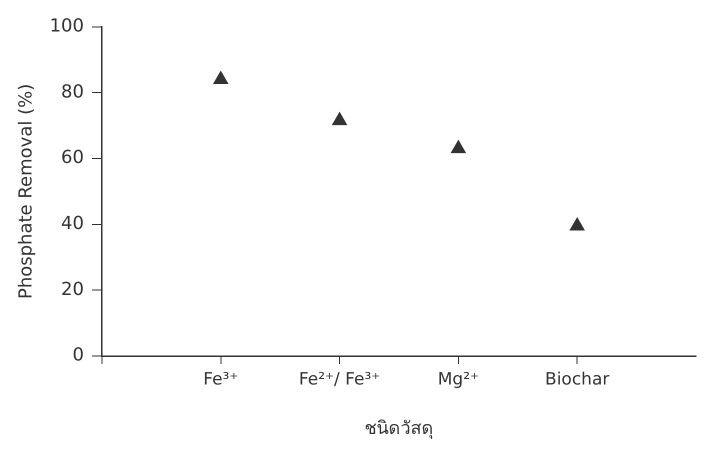 This screenshot has width=713, height=456. I want to click on y-axis-title: Phosphate Removal (%), so click(25, 192).